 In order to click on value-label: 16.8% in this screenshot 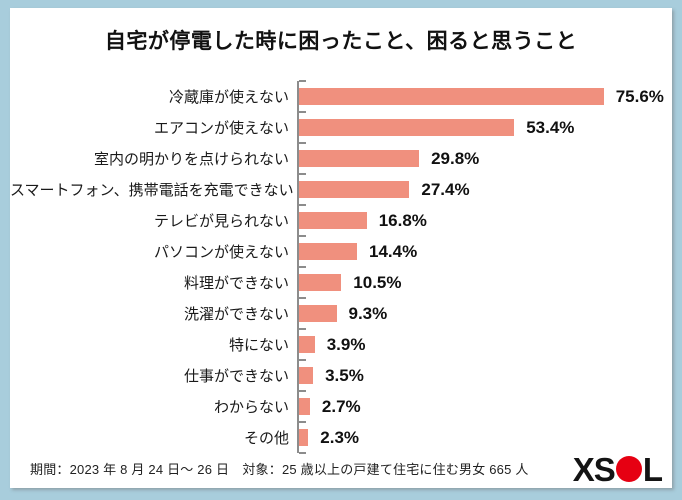, I will do `click(402, 220)`.